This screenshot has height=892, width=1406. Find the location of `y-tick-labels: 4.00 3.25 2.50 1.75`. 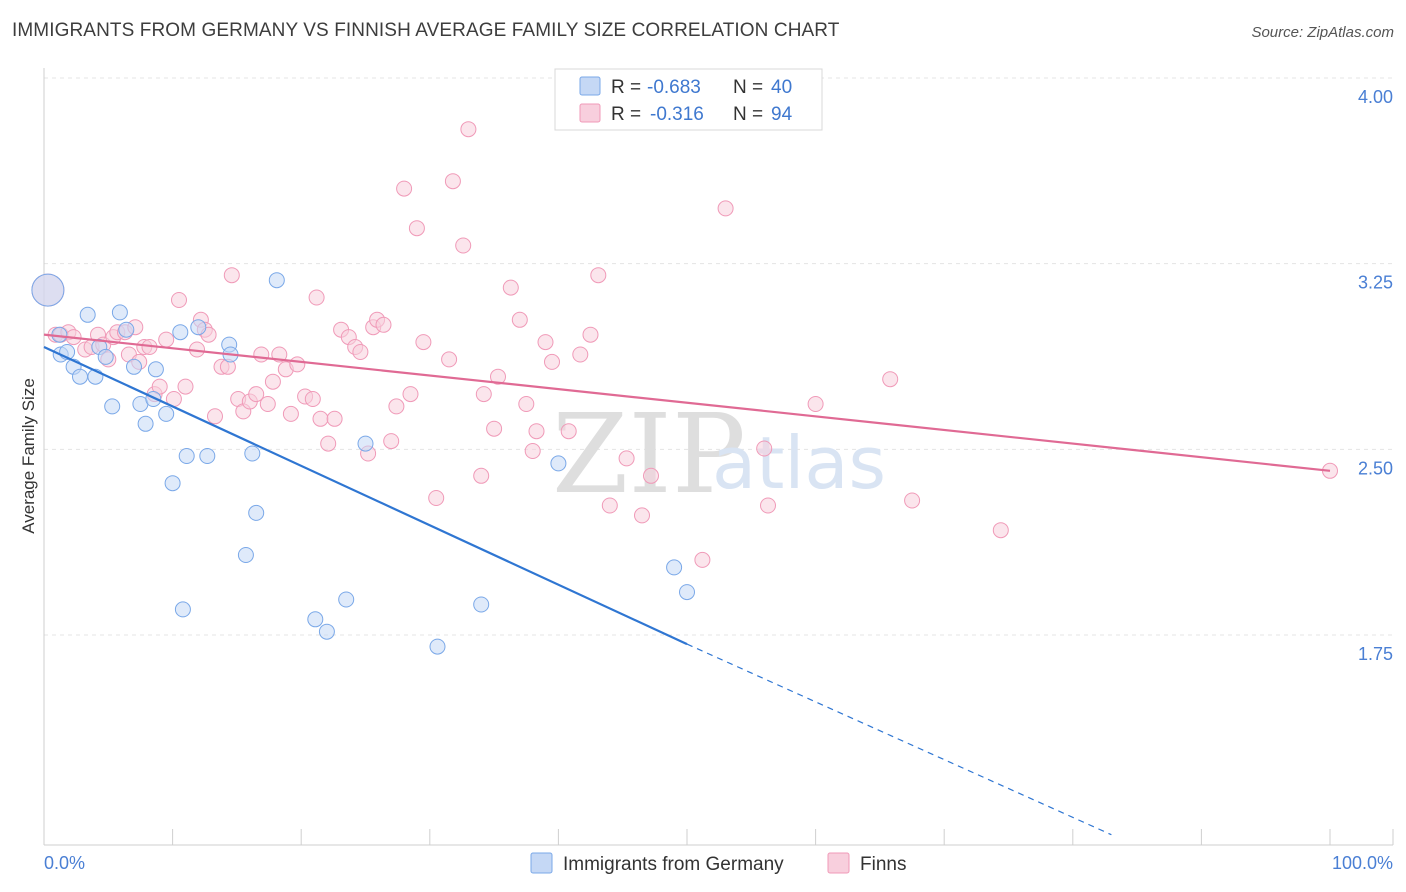

y-tick-labels: 4.00 3.25 2.50 1.75 is located at coordinates (1375, 375).